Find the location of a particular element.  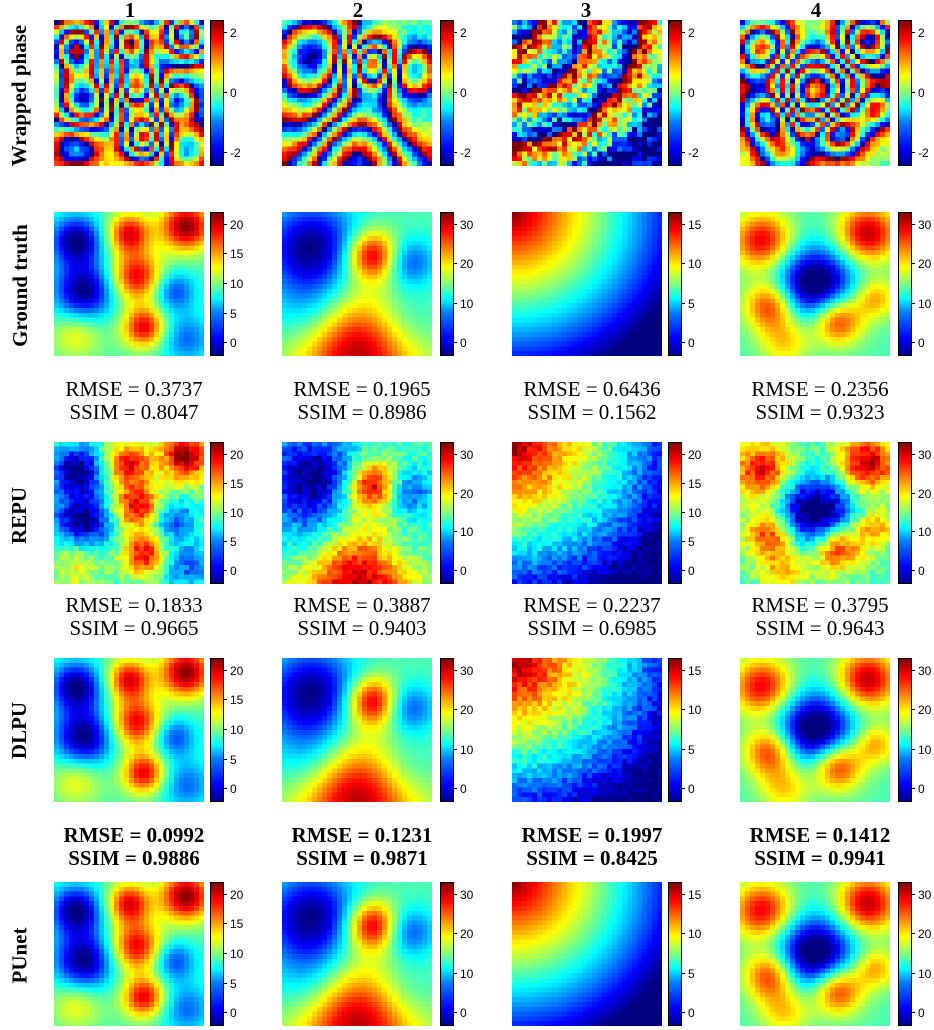

metric-ssim-punet-1: SSIM = 0.9886 is located at coordinates (134, 858).